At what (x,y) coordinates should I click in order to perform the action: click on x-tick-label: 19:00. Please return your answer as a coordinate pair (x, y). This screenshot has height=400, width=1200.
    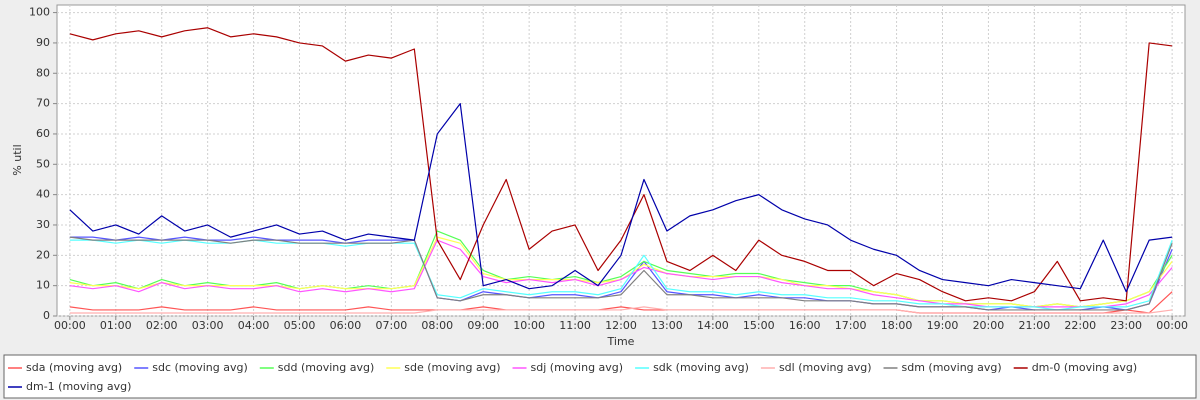
    Looking at the image, I should click on (943, 325).